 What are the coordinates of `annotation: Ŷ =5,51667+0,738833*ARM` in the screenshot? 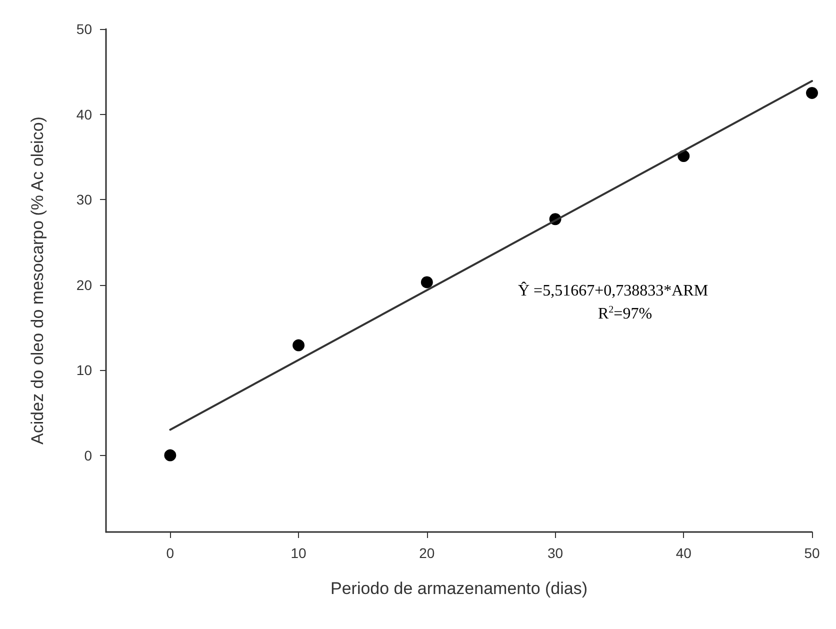 It's located at (613, 291).